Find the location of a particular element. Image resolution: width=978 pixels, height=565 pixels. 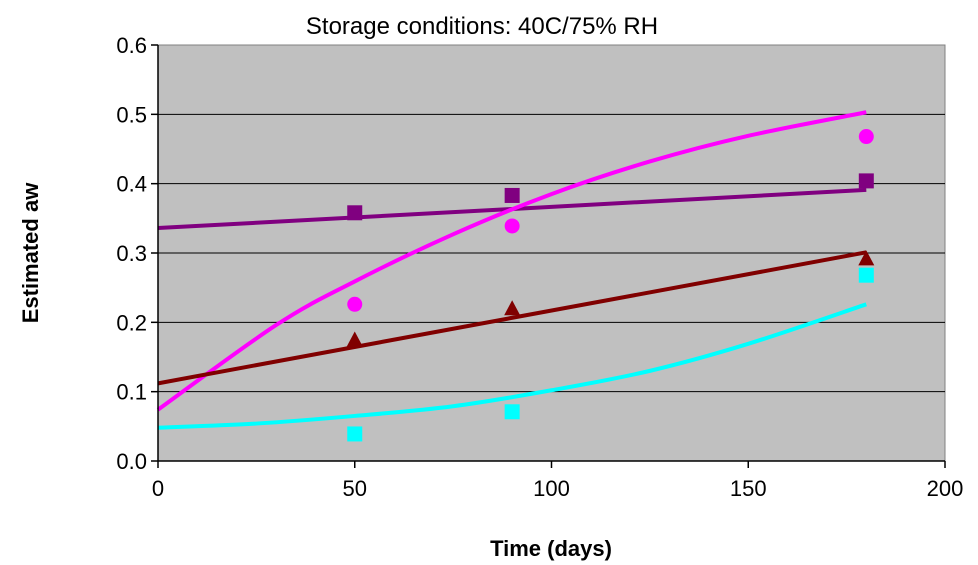

y-tick-label: 0.2 is located at coordinates (131, 322).